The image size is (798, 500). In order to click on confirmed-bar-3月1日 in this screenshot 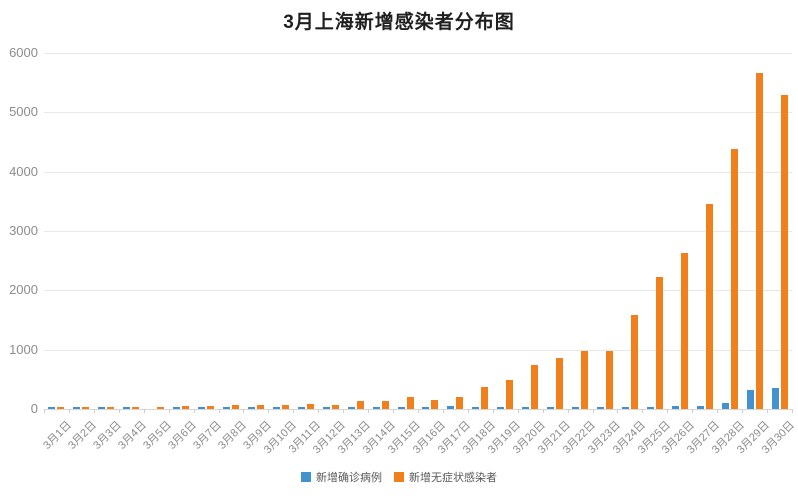, I will do `click(52, 408)`.